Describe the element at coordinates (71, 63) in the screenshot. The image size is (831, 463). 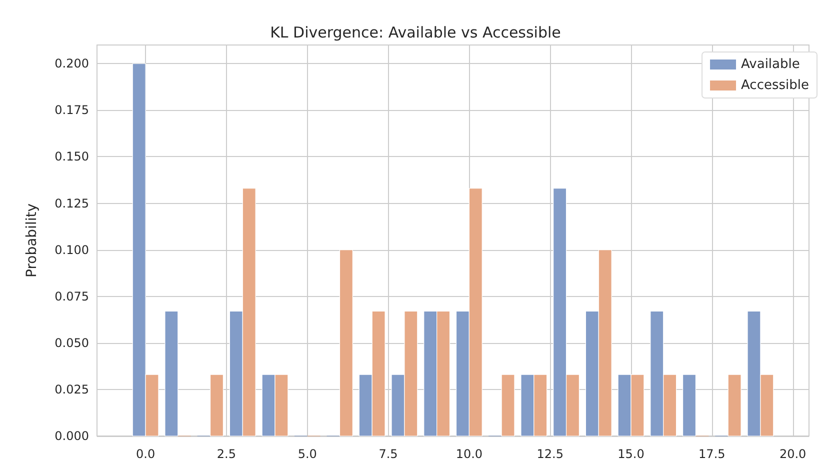
I see `y-tick-label: 0.200` at that location.